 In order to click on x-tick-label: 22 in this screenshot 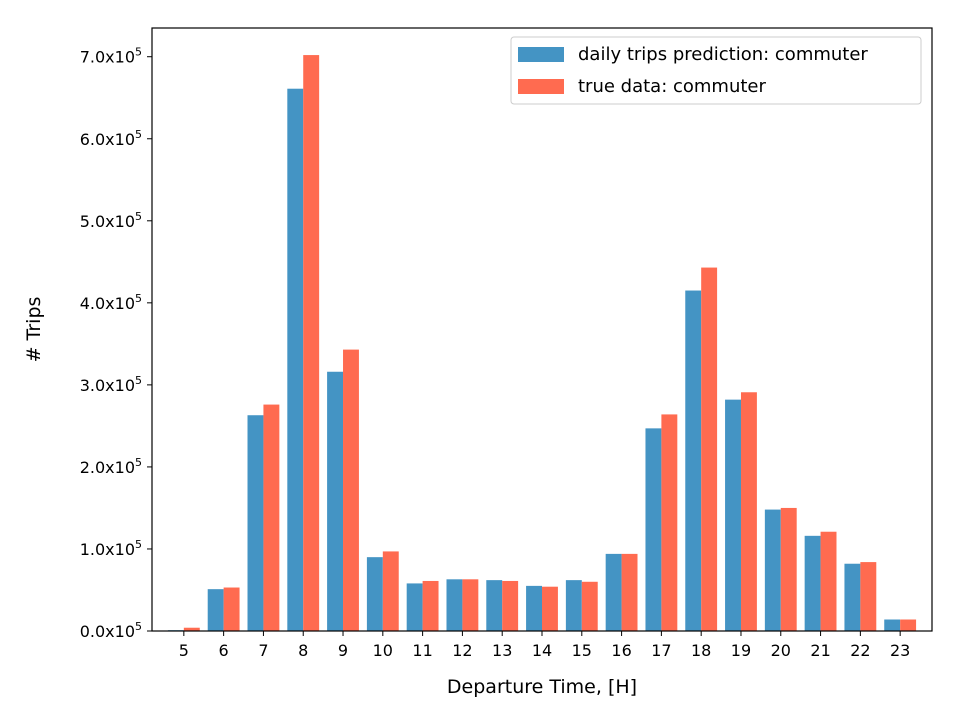, I will do `click(860, 650)`.